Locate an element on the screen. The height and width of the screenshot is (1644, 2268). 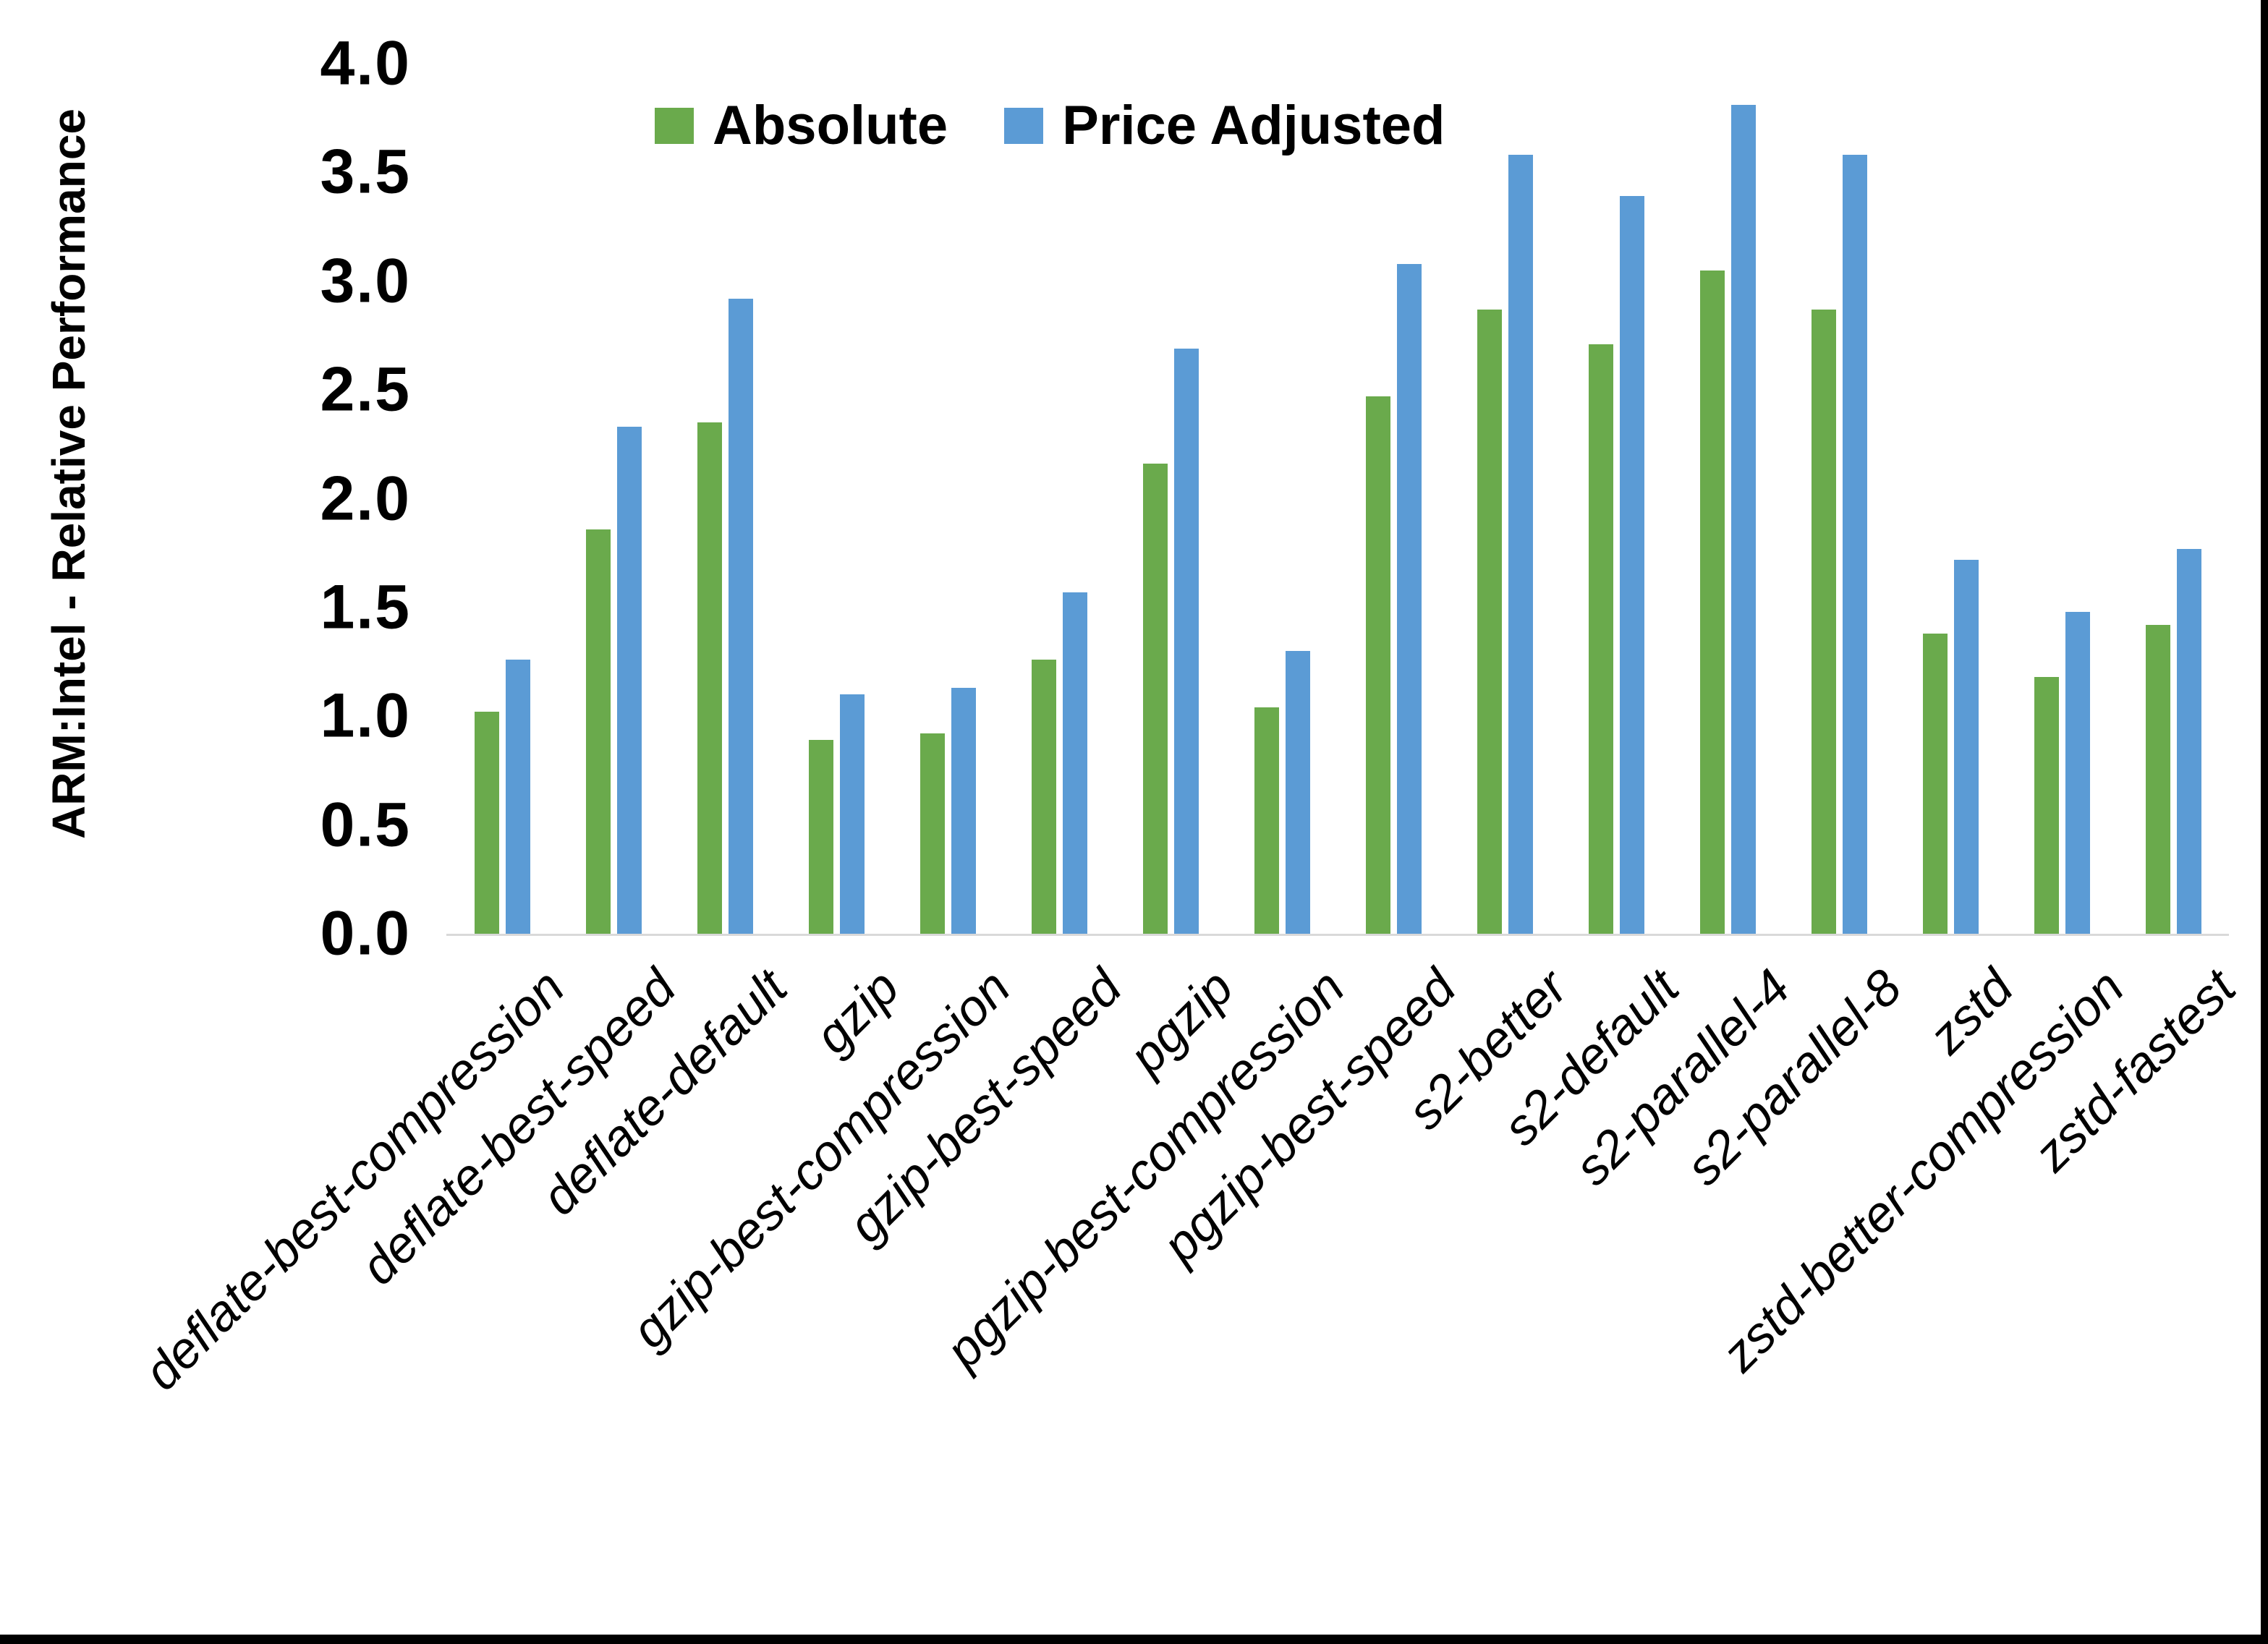
bar-absolute-gzip is located at coordinates (820, 837).